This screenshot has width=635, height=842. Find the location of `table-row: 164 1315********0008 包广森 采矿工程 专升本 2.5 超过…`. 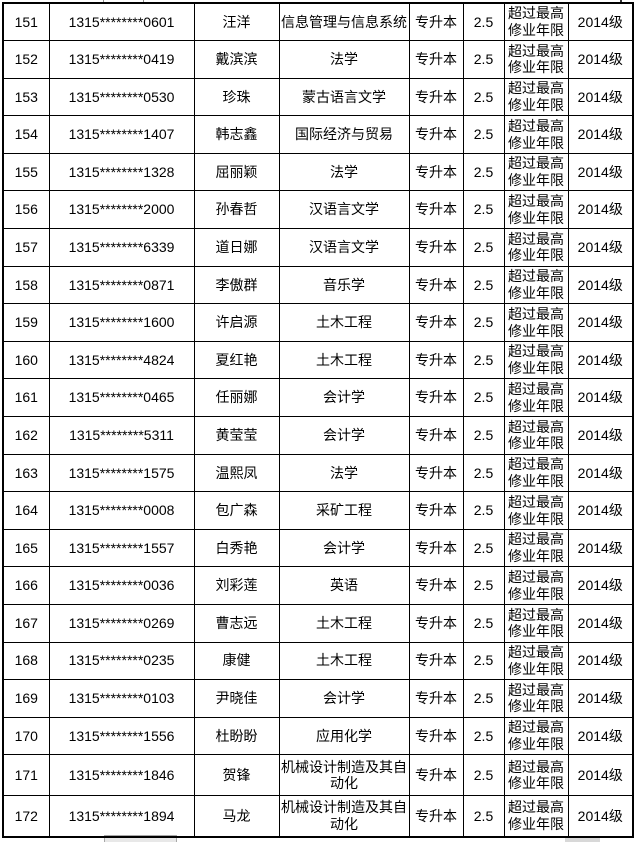

table-row: 164 1315********0008 包广森 采矿工程 专升本 2.5 超过… is located at coordinates (318, 510).